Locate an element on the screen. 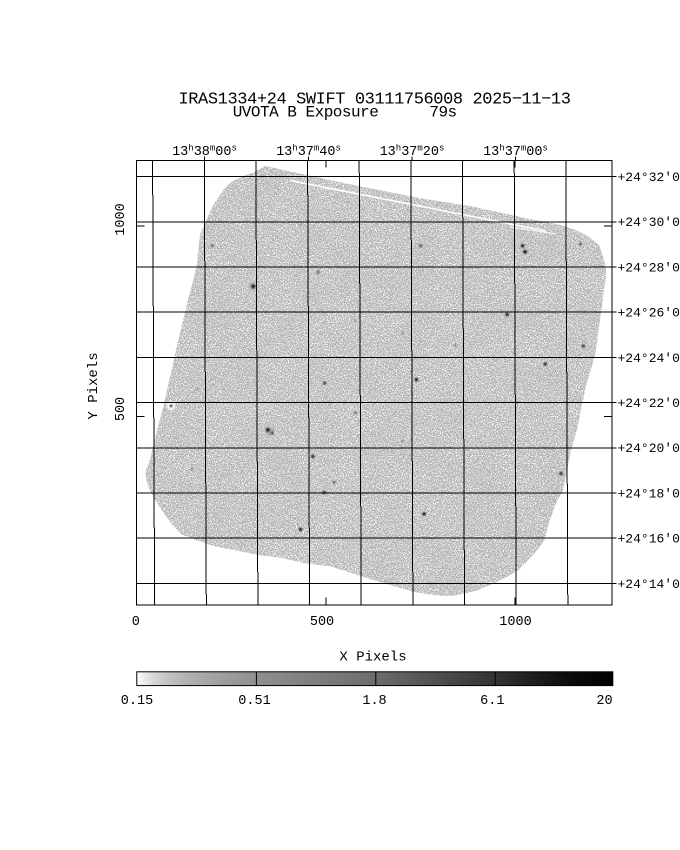 The height and width of the screenshot is (850, 680). svg-text: 0.15 is located at coordinates (137, 701).